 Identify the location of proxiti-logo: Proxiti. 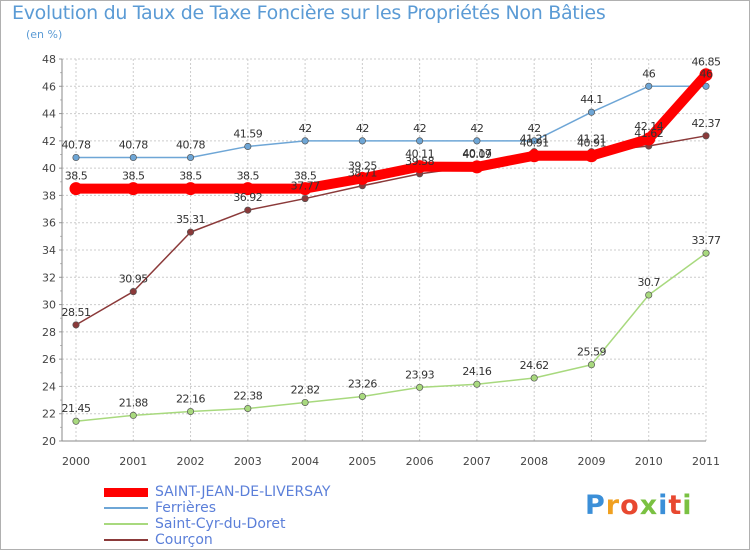
(639, 505).